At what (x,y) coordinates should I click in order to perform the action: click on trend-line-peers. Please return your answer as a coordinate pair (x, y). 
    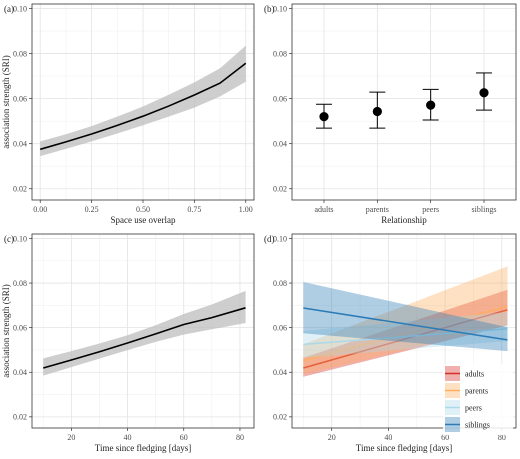
    Looking at the image, I should click on (405, 337).